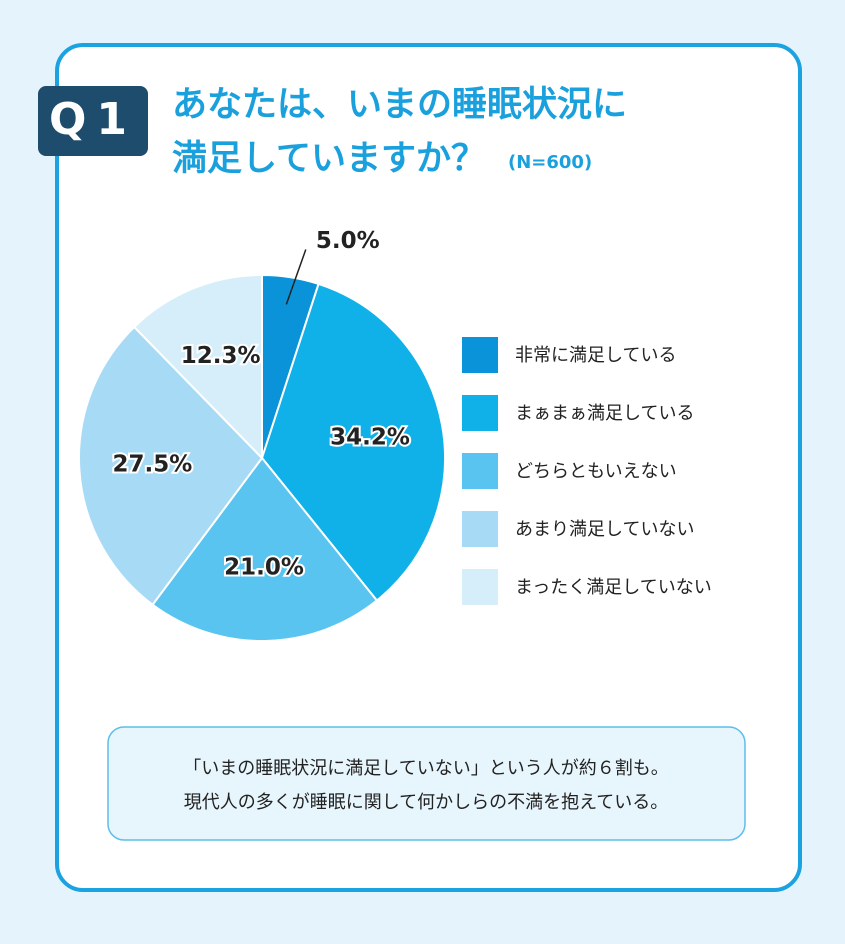 This screenshot has height=944, width=845. What do you see at coordinates (296, 277) in the screenshot?
I see `leader-line` at bounding box center [296, 277].